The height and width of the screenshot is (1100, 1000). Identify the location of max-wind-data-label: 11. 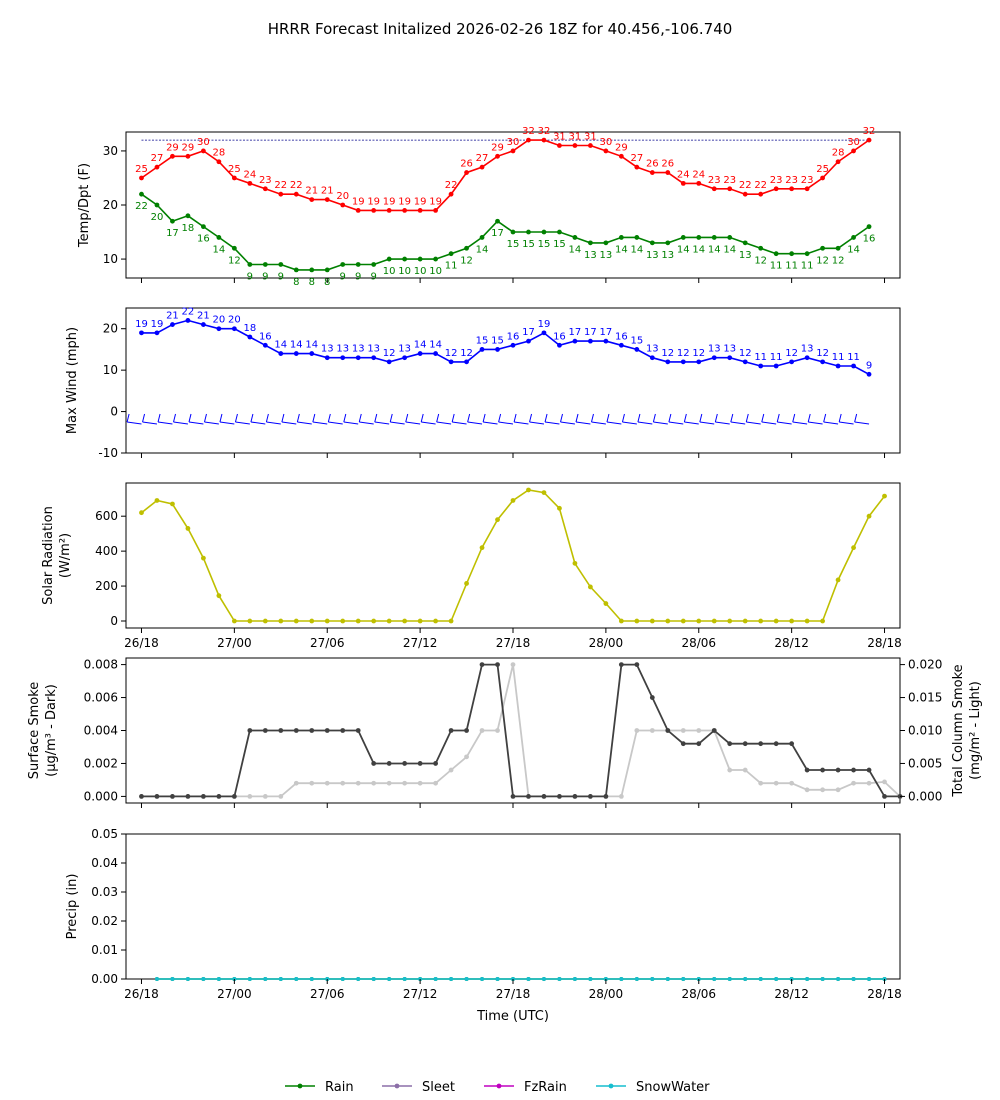
(776, 357).